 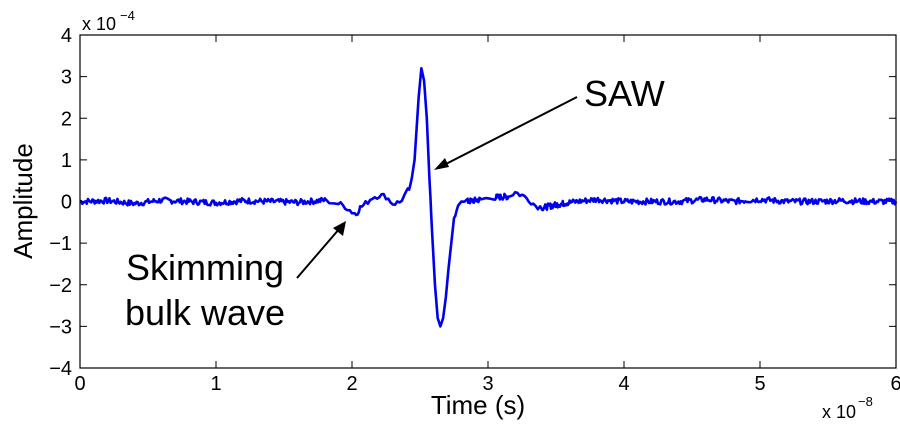 What do you see at coordinates (205, 267) in the screenshot?
I see `annotation-skimming-line1: Skimming` at bounding box center [205, 267].